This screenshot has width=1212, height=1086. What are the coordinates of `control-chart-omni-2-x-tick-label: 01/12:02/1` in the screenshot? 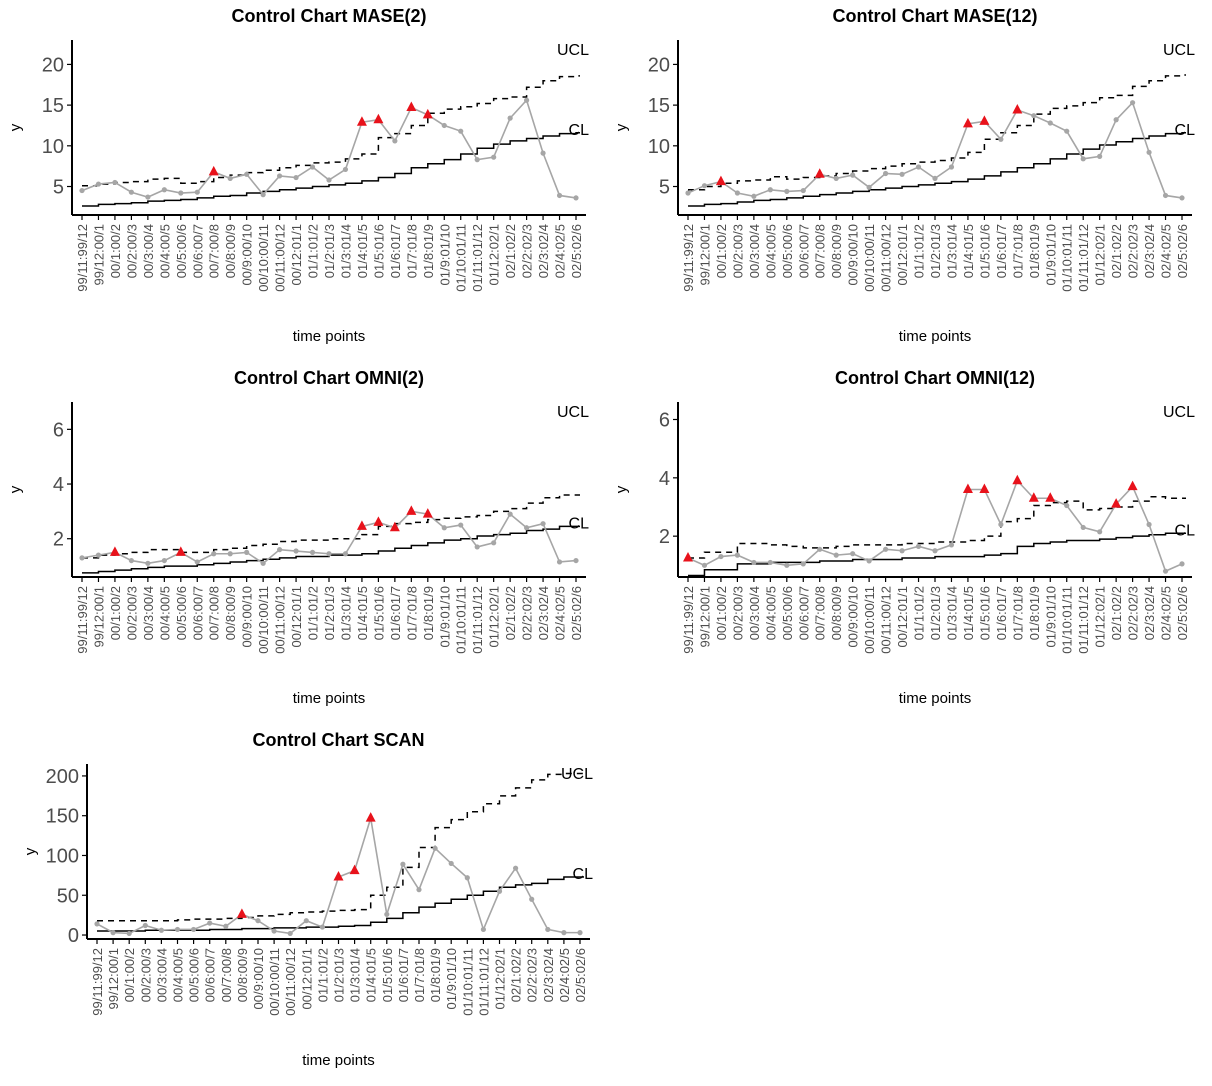 It's located at (494, 616).